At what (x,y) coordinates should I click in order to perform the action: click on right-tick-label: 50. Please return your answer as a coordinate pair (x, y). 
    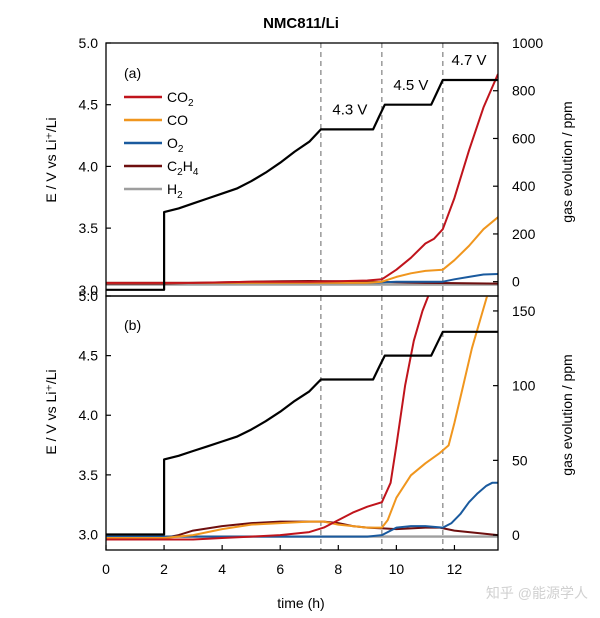
    Looking at the image, I should click on (520, 460).